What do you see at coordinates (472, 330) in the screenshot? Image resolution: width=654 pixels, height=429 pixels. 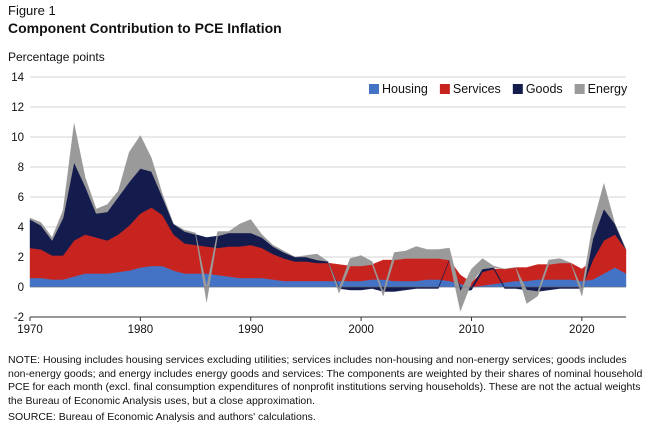 I see `x-tick-label: 2010` at bounding box center [472, 330].